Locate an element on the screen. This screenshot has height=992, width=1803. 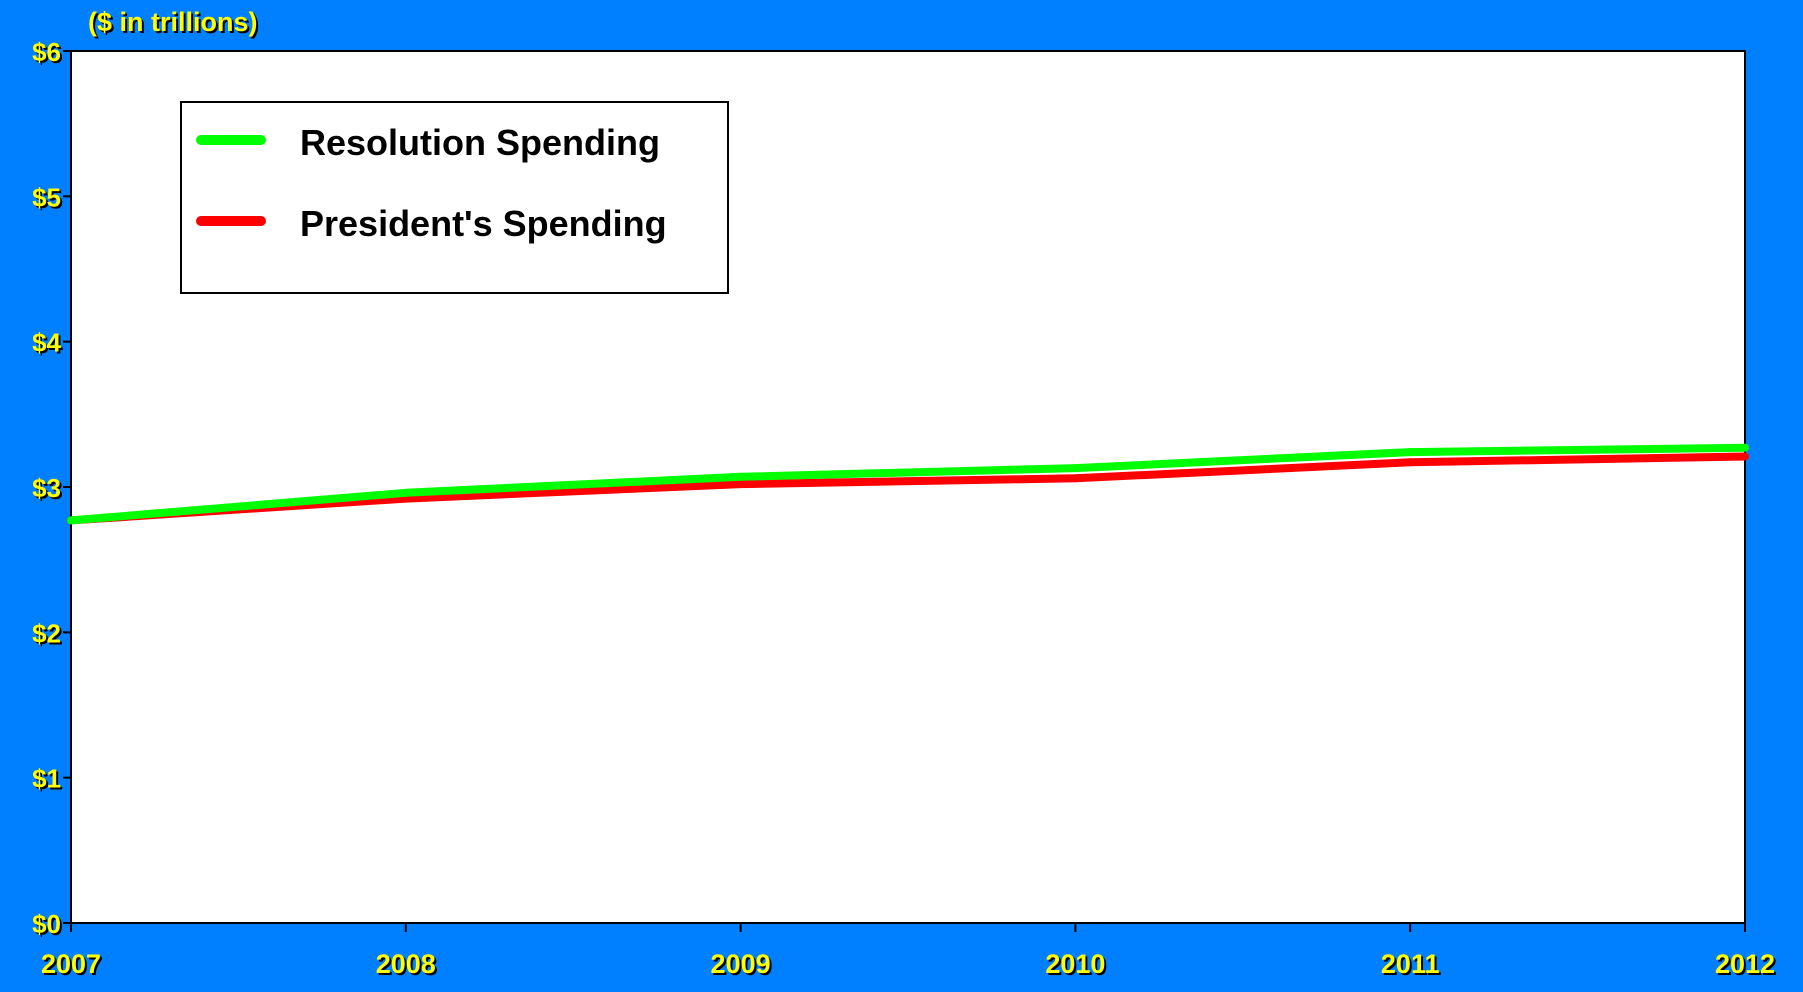
legend-label: Resolution Spending is located at coordinates (480, 142).